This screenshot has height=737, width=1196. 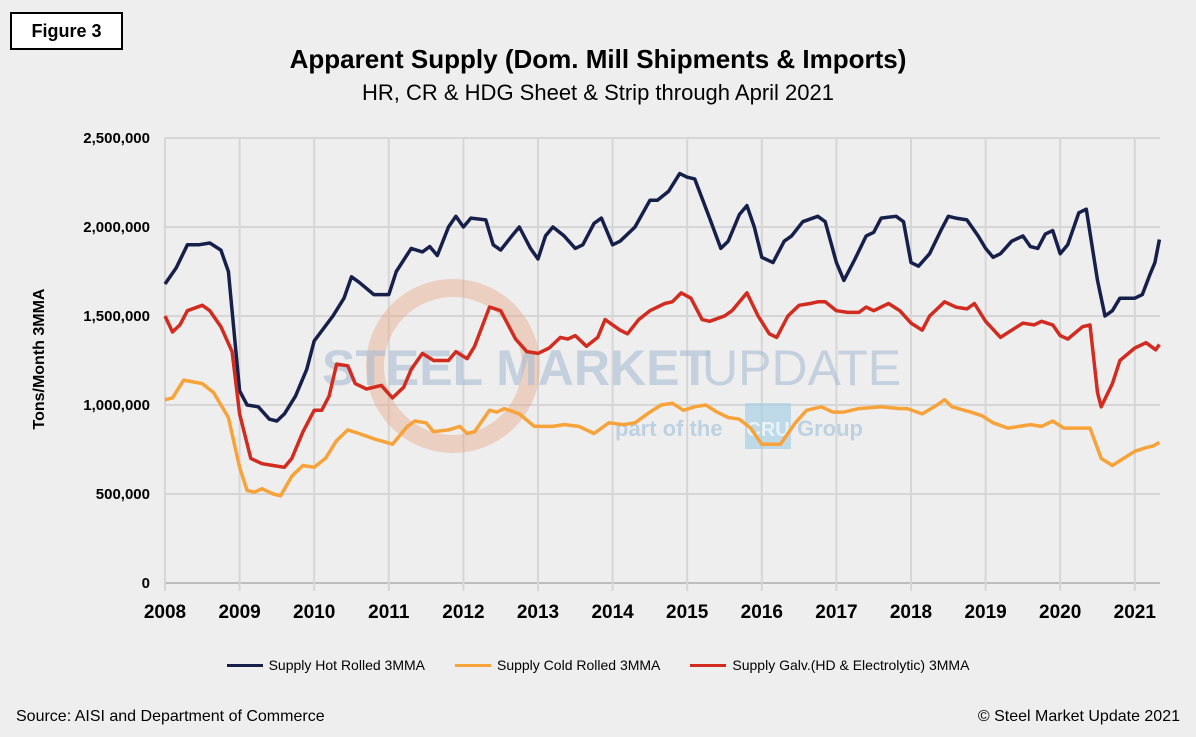 What do you see at coordinates (801, 368) in the screenshot?
I see `watermark-logo: UPDATE` at bounding box center [801, 368].